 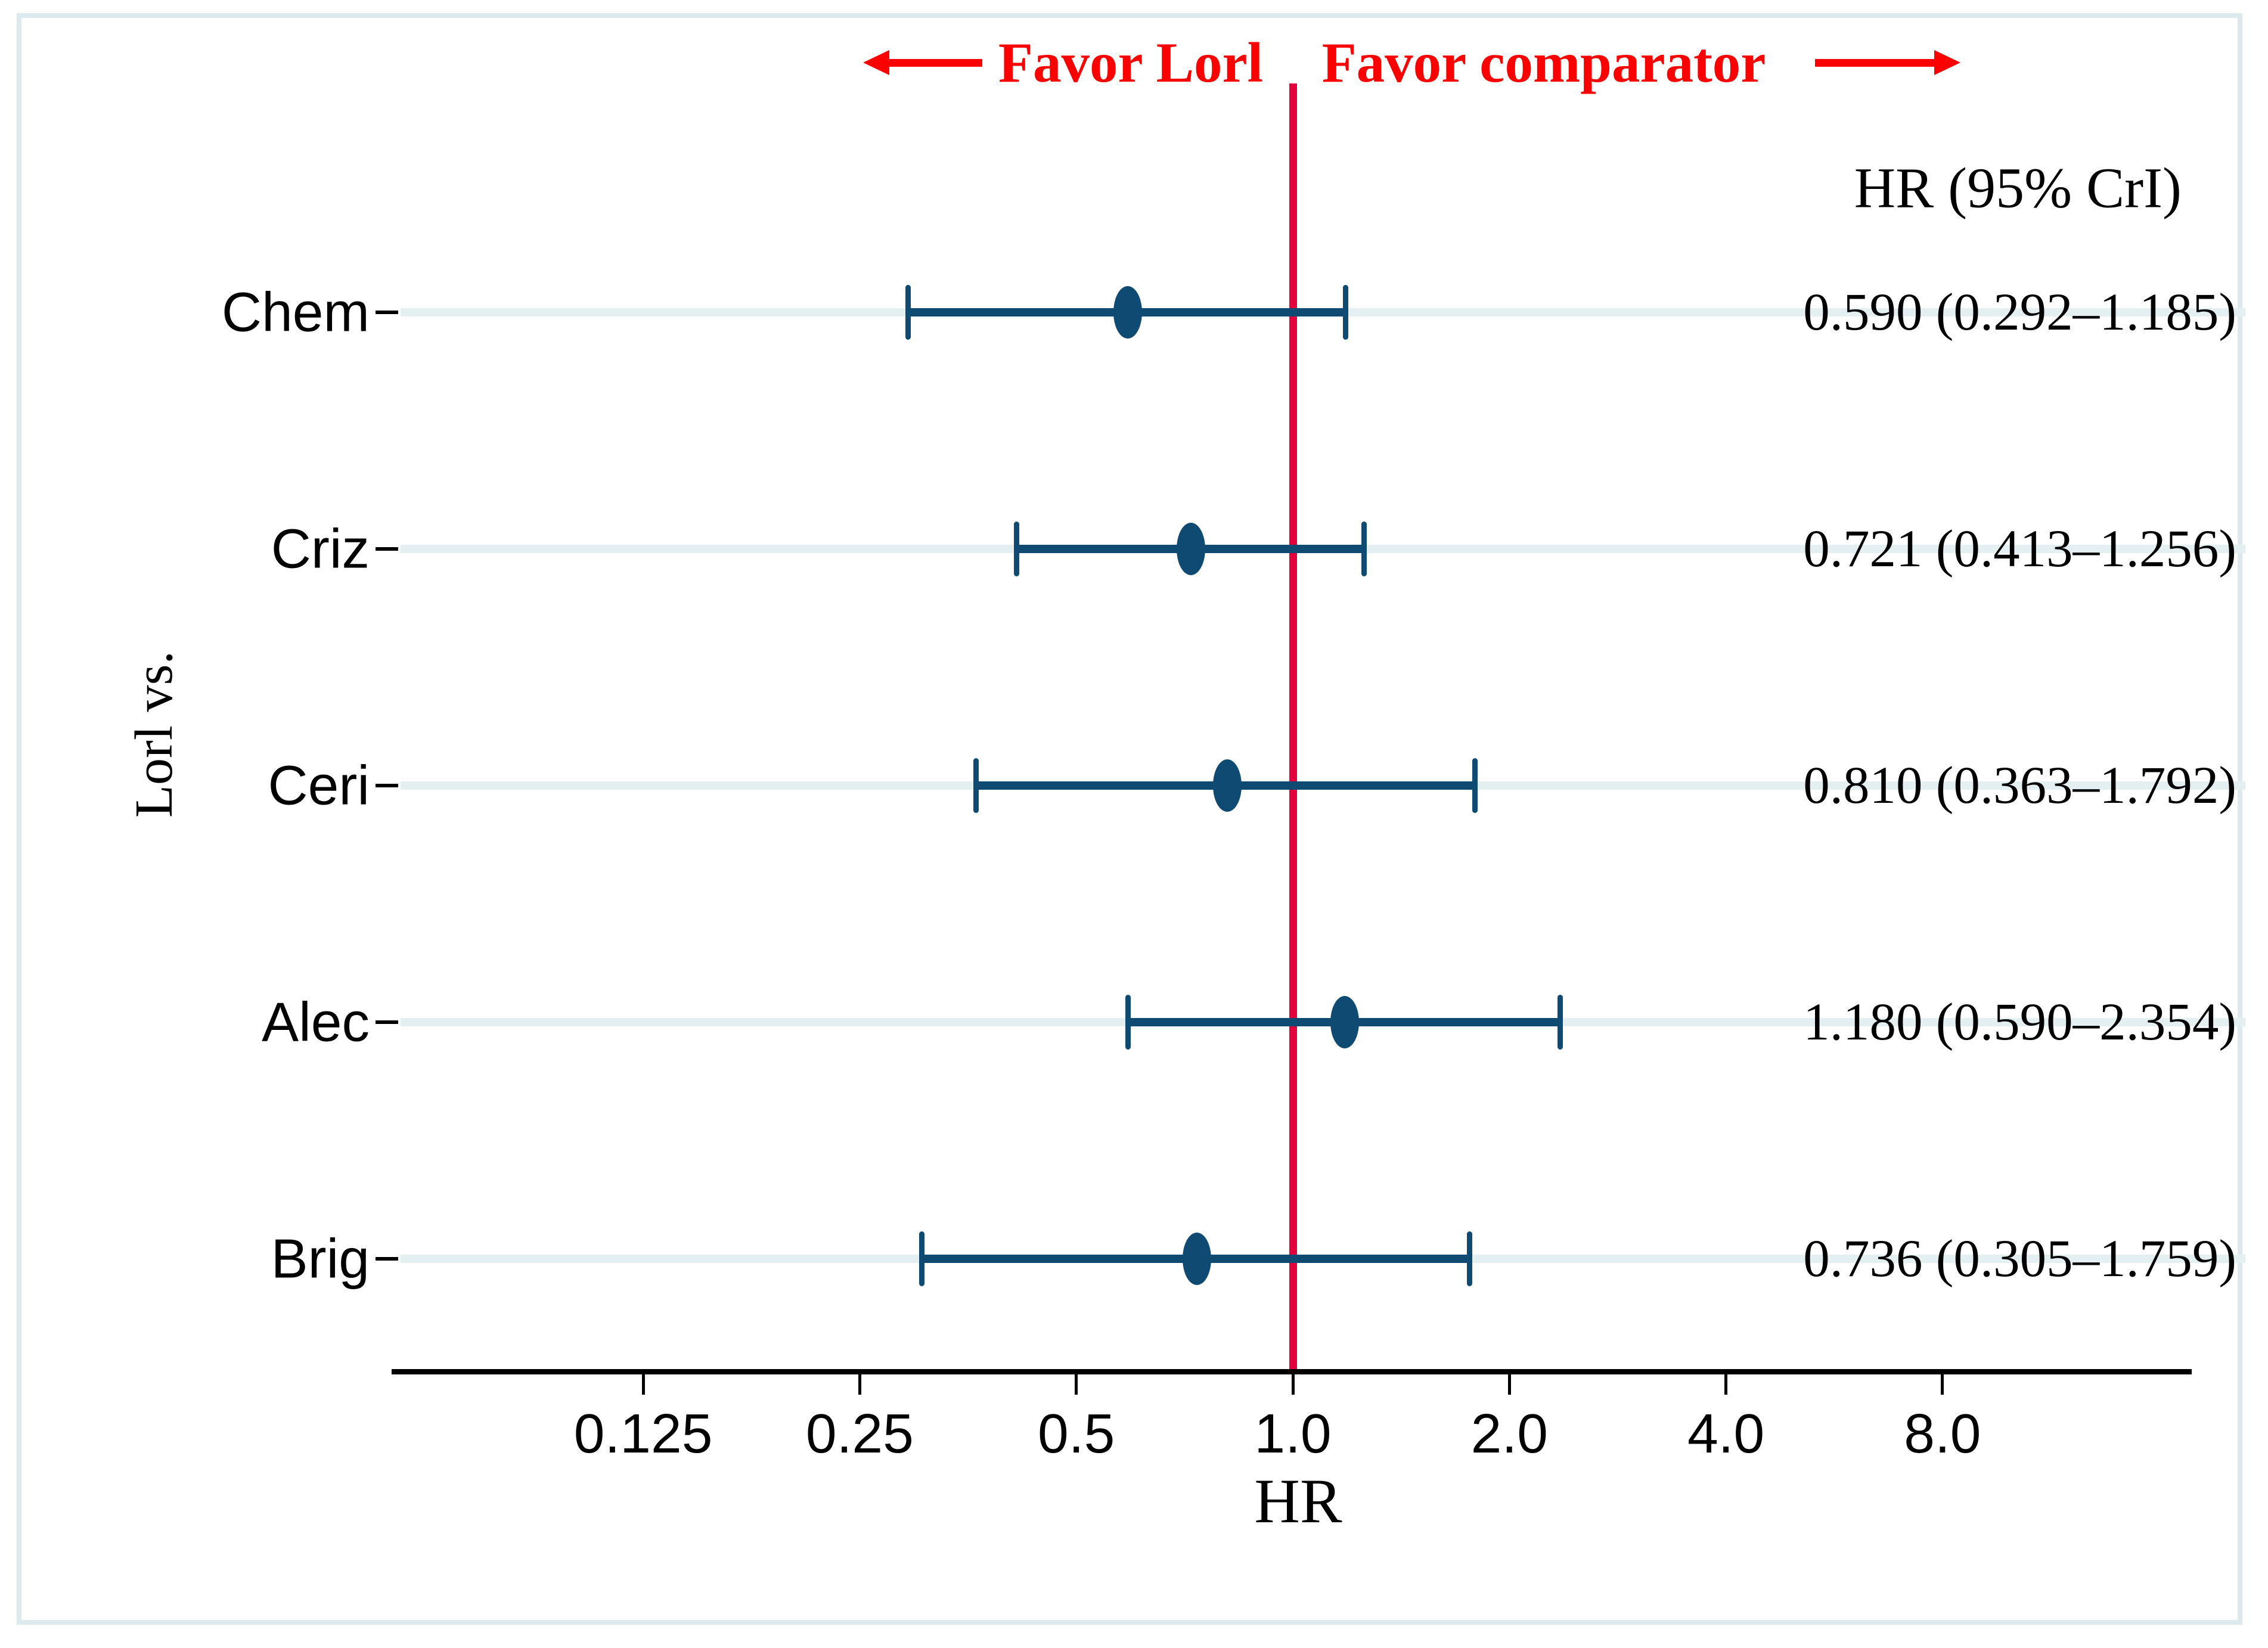 I want to click on x-axis-tick-label: 4.0, so click(x=1726, y=1433).